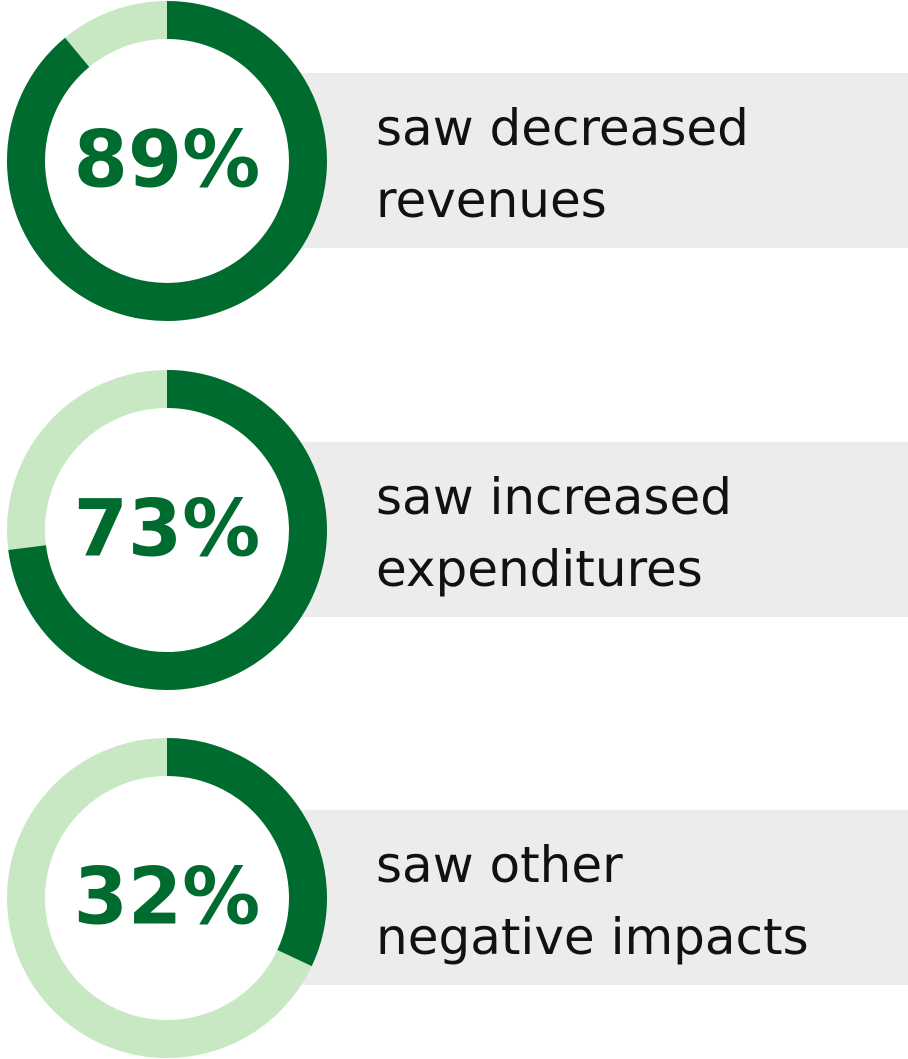  What do you see at coordinates (554, 497) in the screenshot?
I see `description-line: saw increased` at bounding box center [554, 497].